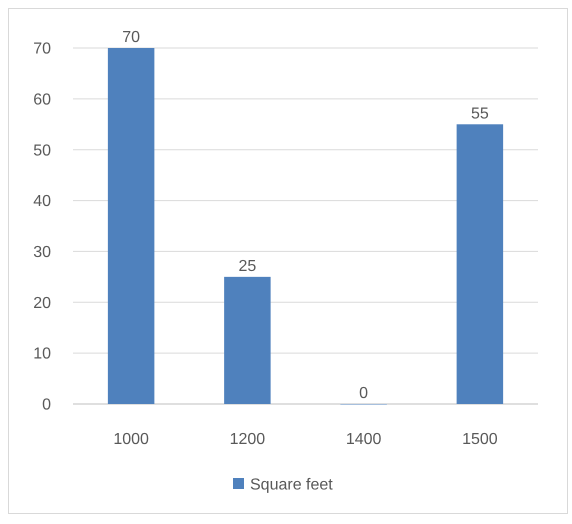 This screenshot has height=524, width=572. Describe the element at coordinates (42, 49) in the screenshot. I see `y-tick-label: 70` at that location.